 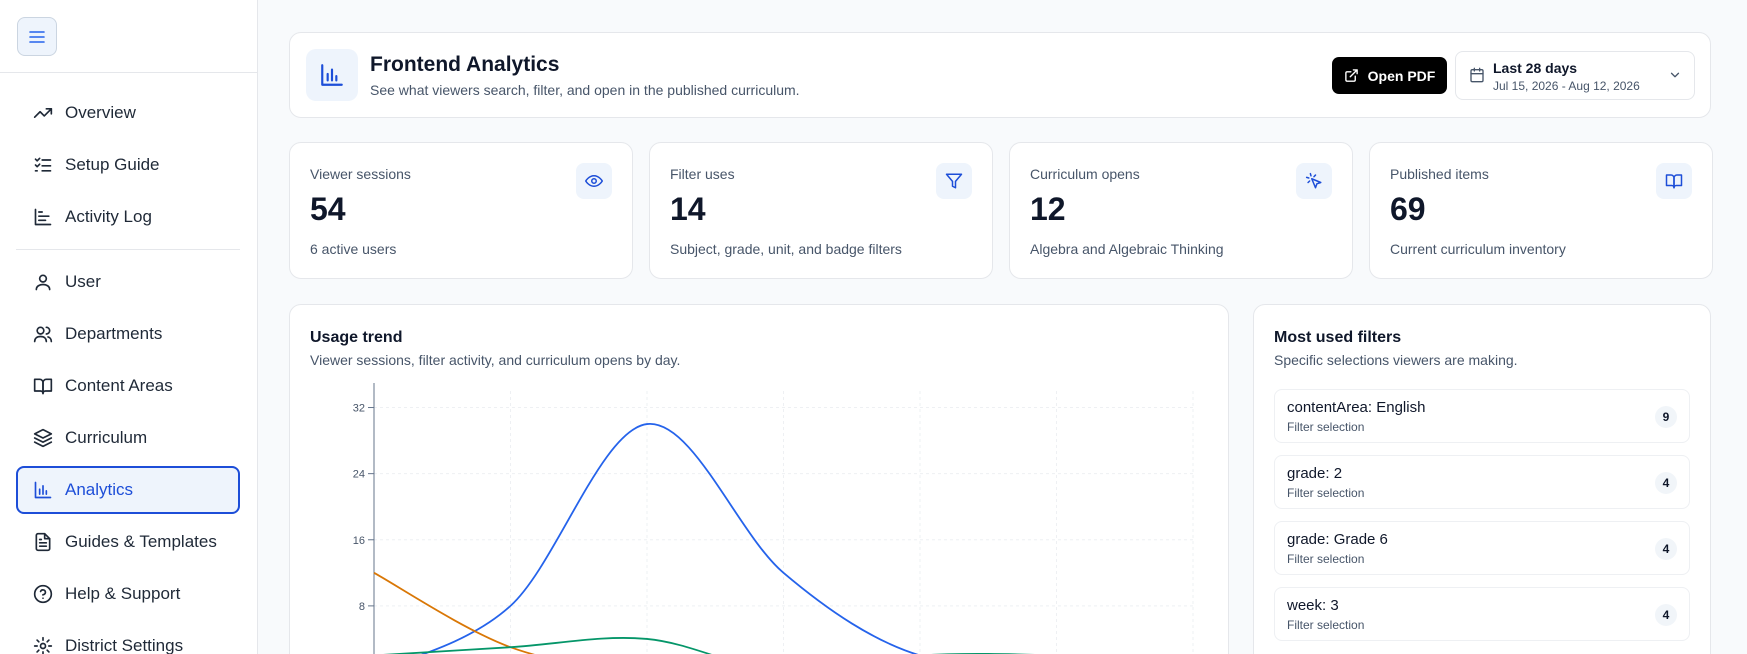 I want to click on list-item: grade: Grade 6 Filter selection 4, so click(x=1482, y=548).